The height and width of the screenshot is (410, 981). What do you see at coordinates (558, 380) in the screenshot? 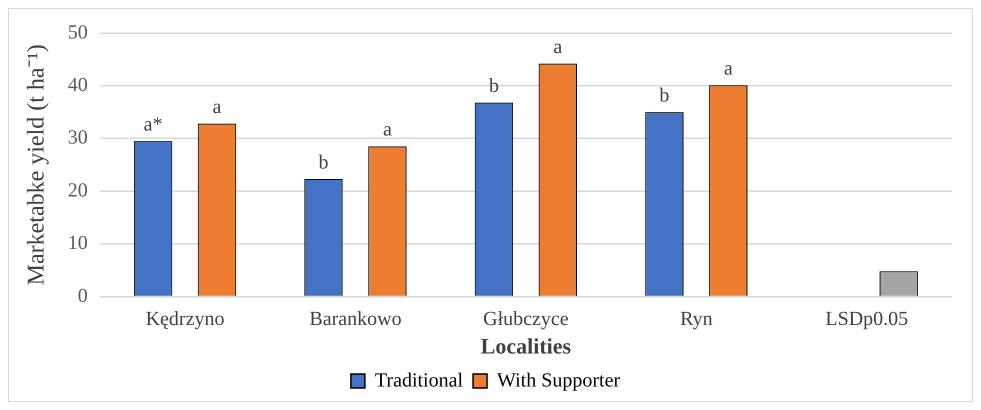
I see `legend-label: With Supporter` at bounding box center [558, 380].